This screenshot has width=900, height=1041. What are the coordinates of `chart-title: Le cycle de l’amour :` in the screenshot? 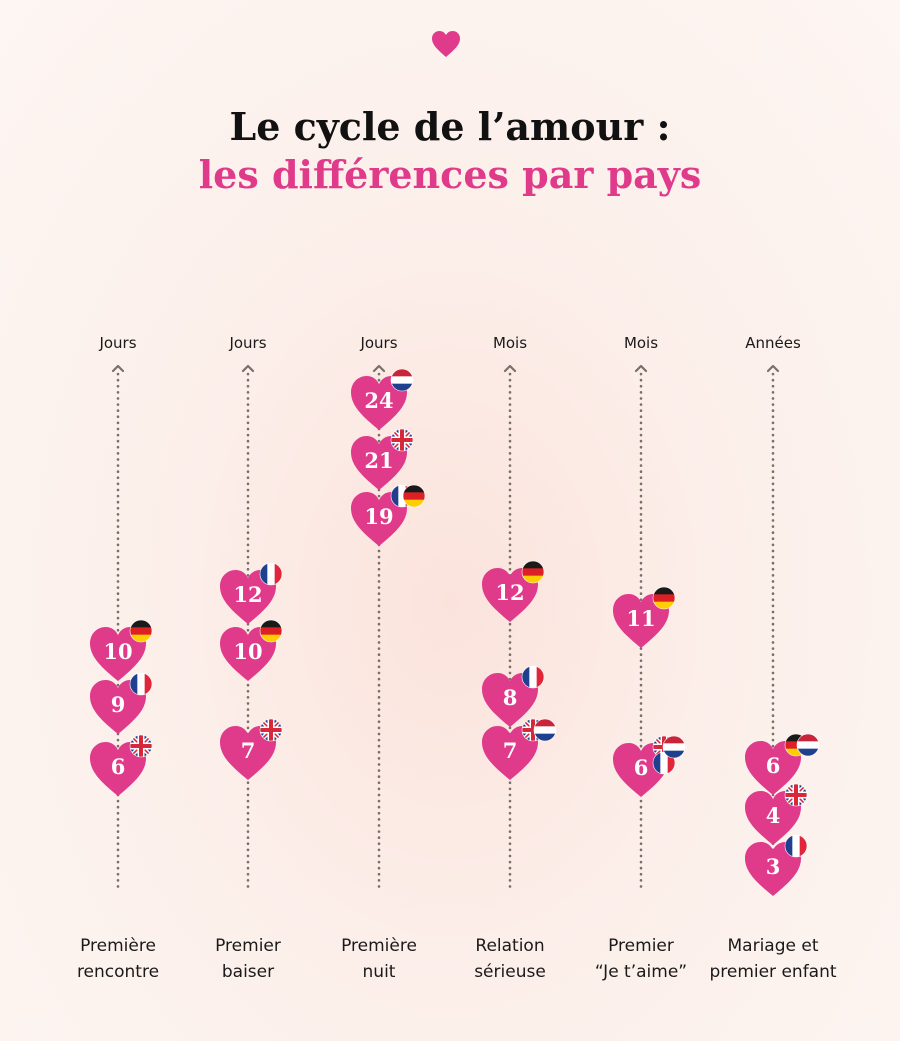 It's located at (450, 126).